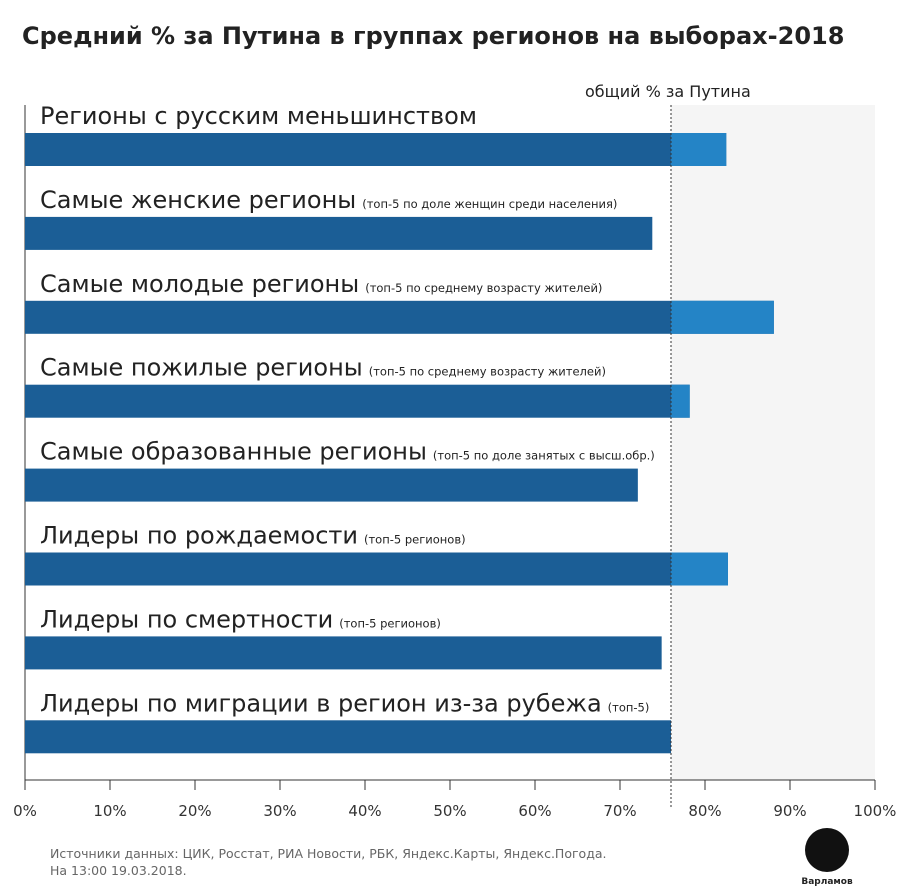 The height and width of the screenshot is (895, 900). What do you see at coordinates (186, 619) in the screenshot?
I see `category-name: Лидеры по смертности` at bounding box center [186, 619].